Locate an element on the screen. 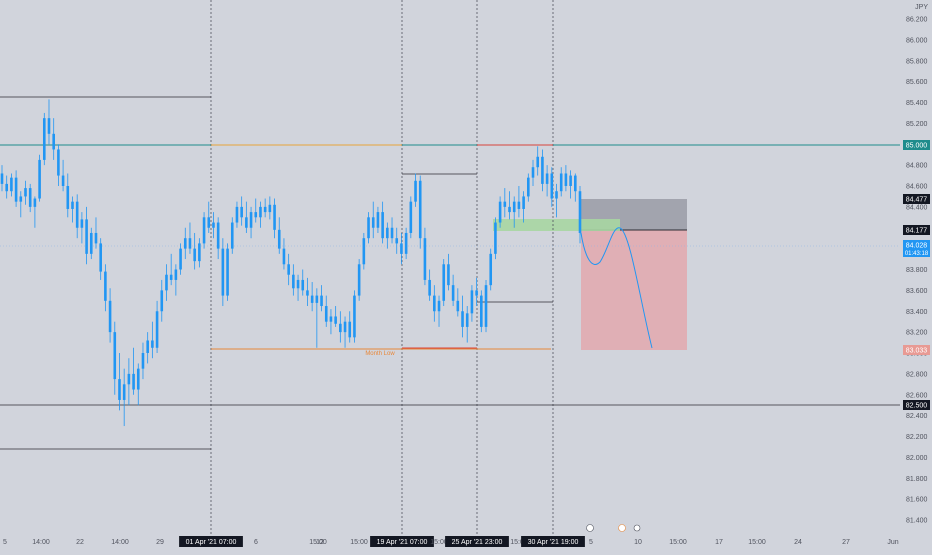 This screenshot has width=932, height=555. target-zone is located at coordinates (634, 290).